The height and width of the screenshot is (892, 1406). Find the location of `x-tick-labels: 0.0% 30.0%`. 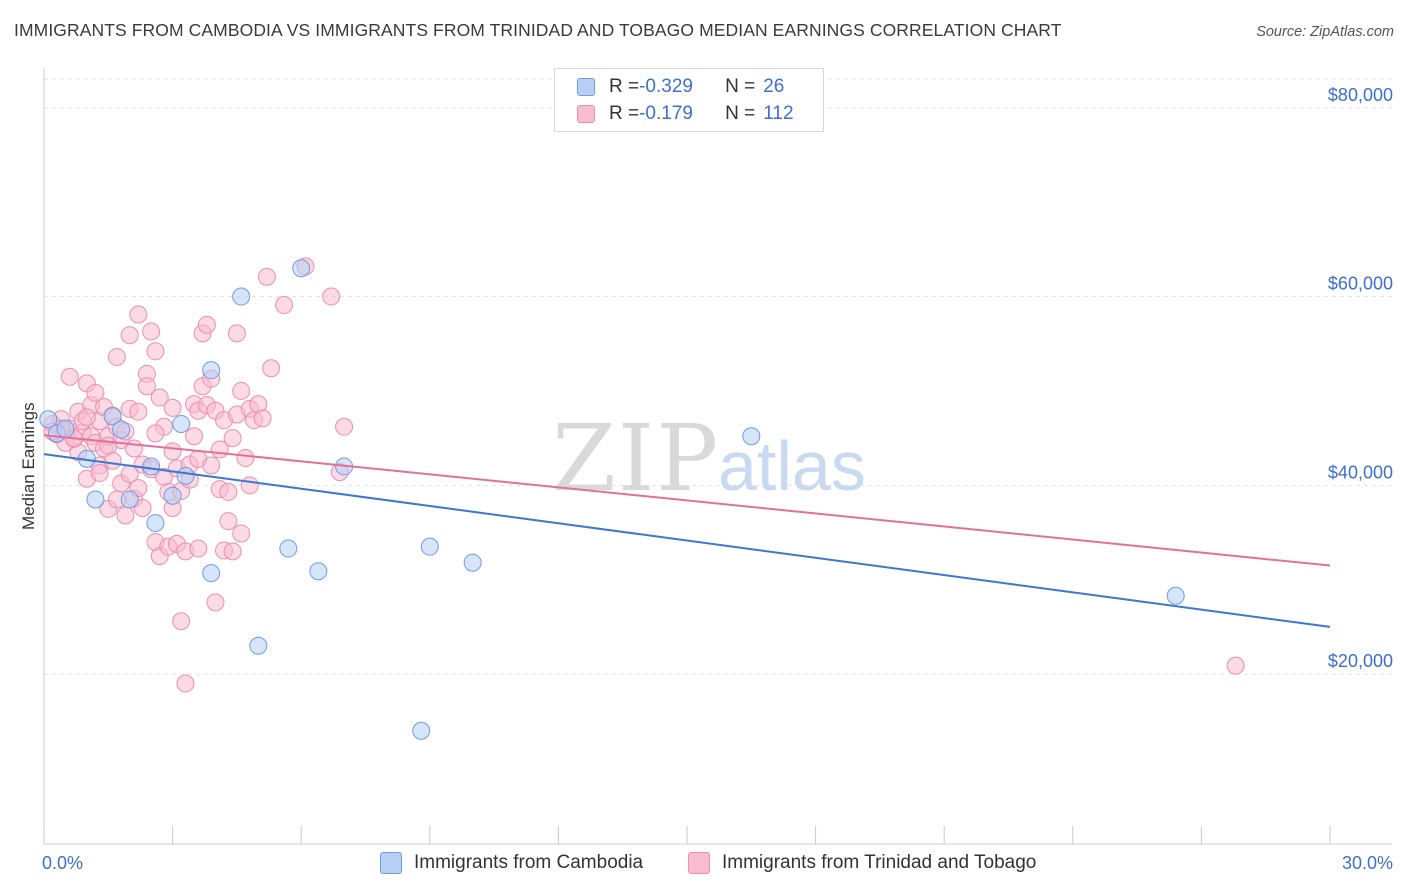

x-tick-labels: 0.0% 30.0% is located at coordinates (717, 863).